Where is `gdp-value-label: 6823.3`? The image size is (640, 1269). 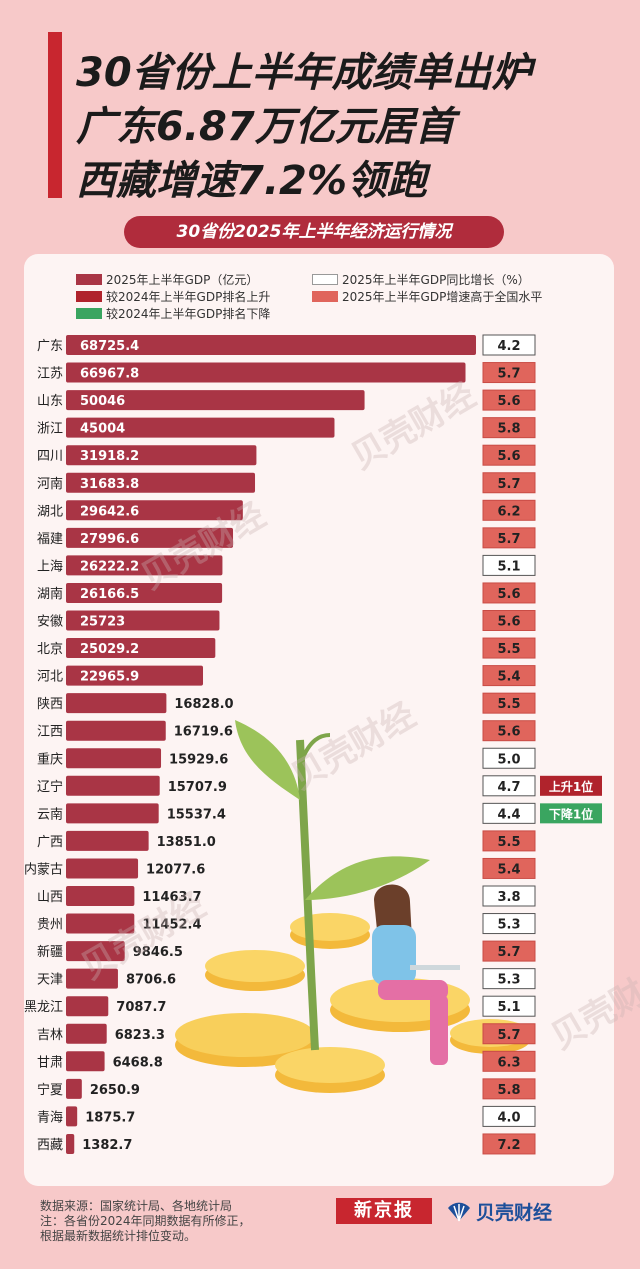
gdp-value-label: 6823.3 is located at coordinates (140, 1035).